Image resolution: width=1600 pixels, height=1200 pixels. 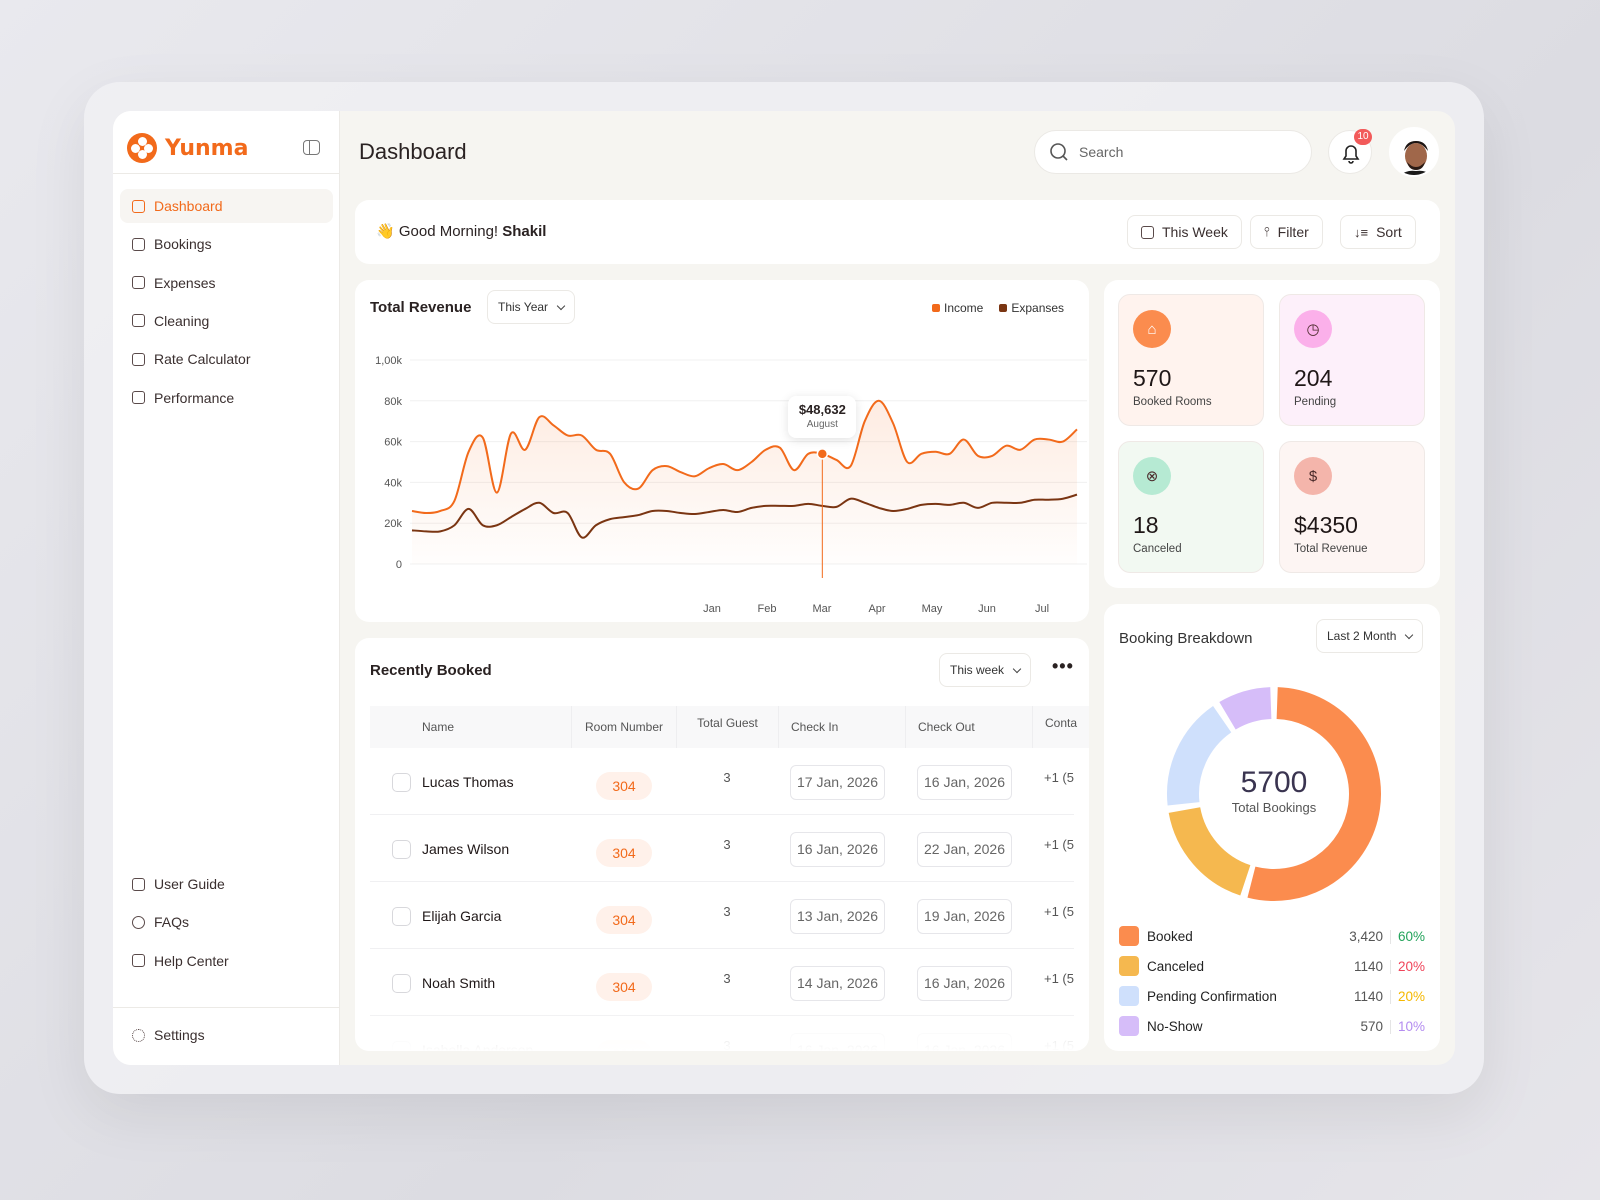 I want to click on column-header: Room Number, so click(x=623, y=727).